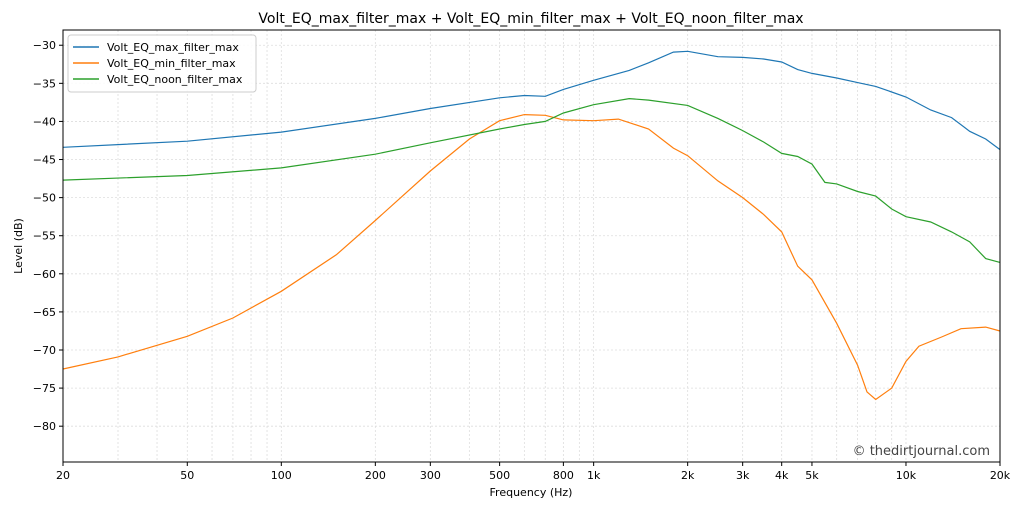  What do you see at coordinates (906, 475) in the screenshot?
I see `x-tick-label: 10k` at bounding box center [906, 475].